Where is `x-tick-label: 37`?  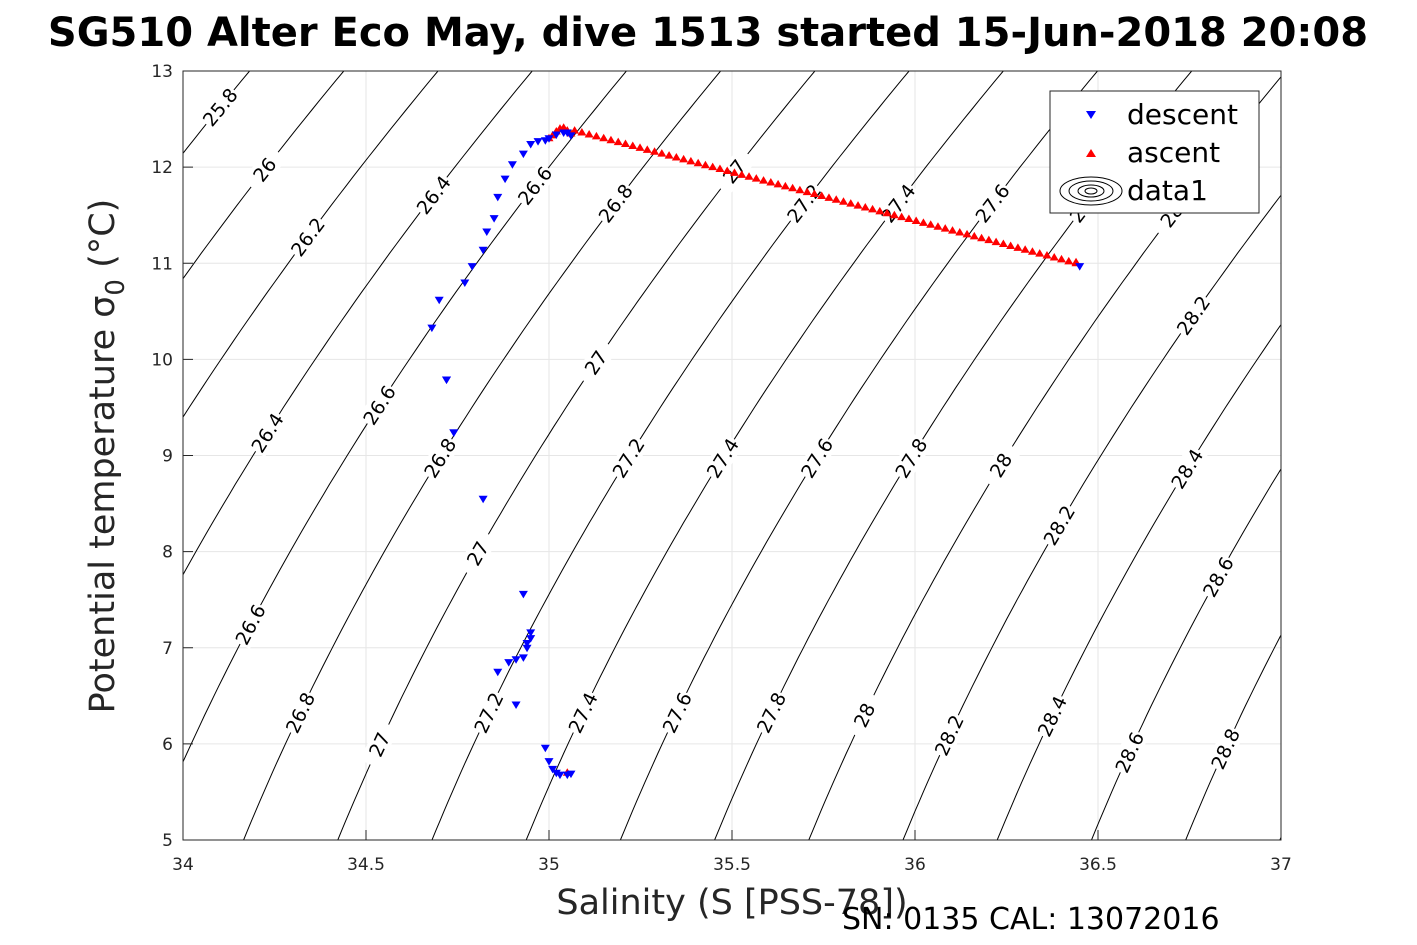 x-tick-label: 37 is located at coordinates (1281, 865).